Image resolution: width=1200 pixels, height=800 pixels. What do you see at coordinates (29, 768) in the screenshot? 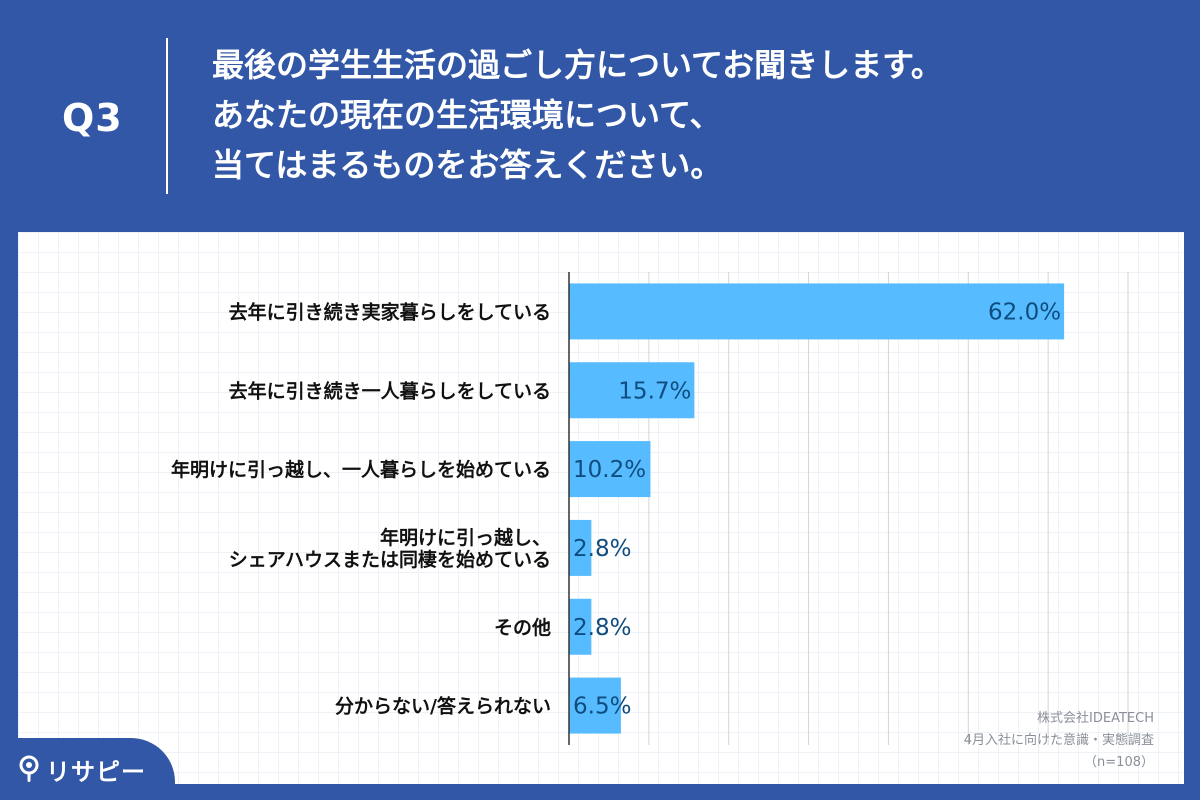
I see `pin-icon` at bounding box center [29, 768].